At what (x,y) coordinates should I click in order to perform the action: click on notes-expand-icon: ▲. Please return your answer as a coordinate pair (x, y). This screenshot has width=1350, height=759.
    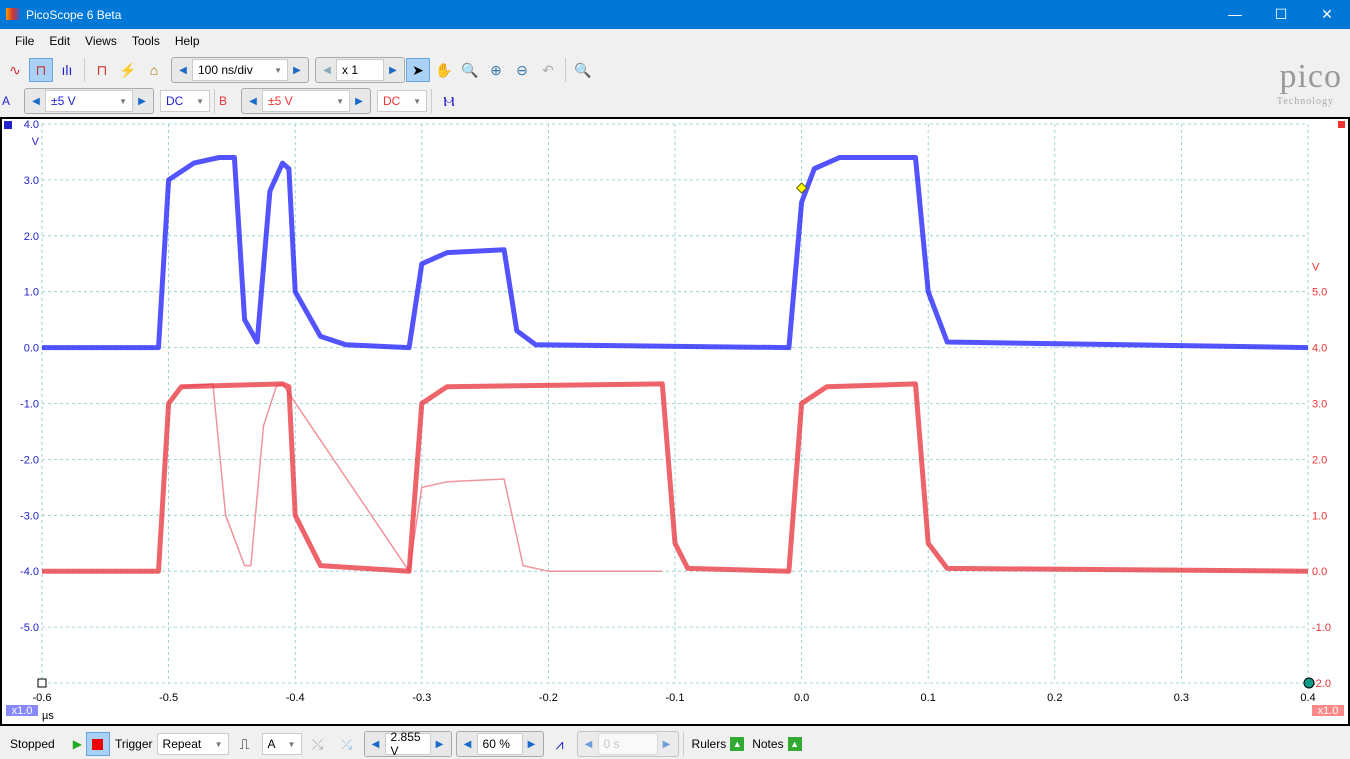
    Looking at the image, I should click on (794, 744).